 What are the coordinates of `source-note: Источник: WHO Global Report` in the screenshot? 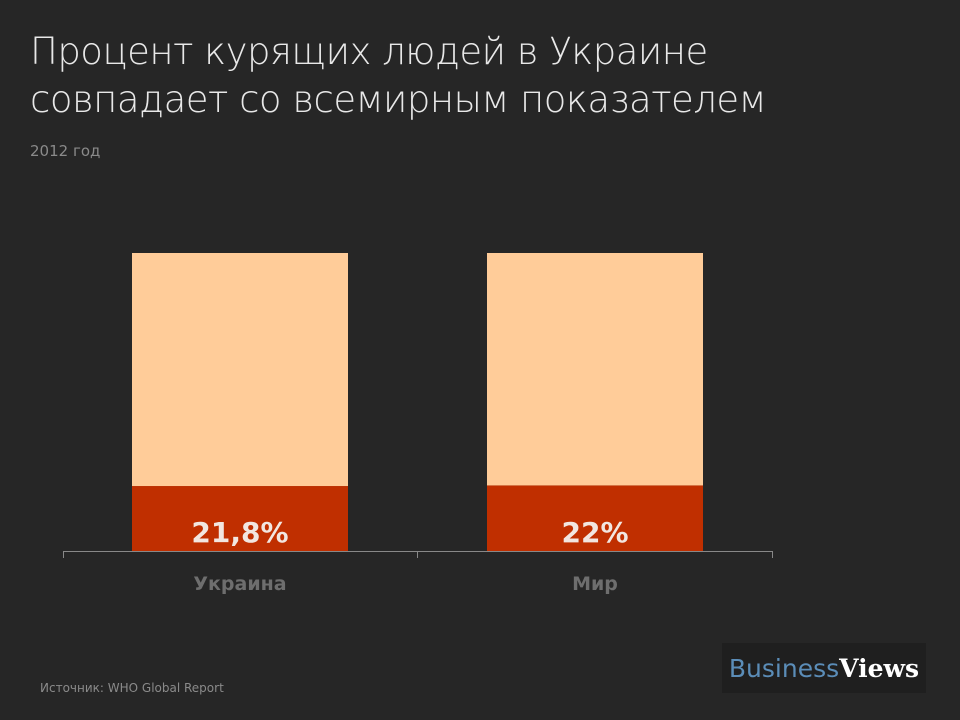 It's located at (132, 688).